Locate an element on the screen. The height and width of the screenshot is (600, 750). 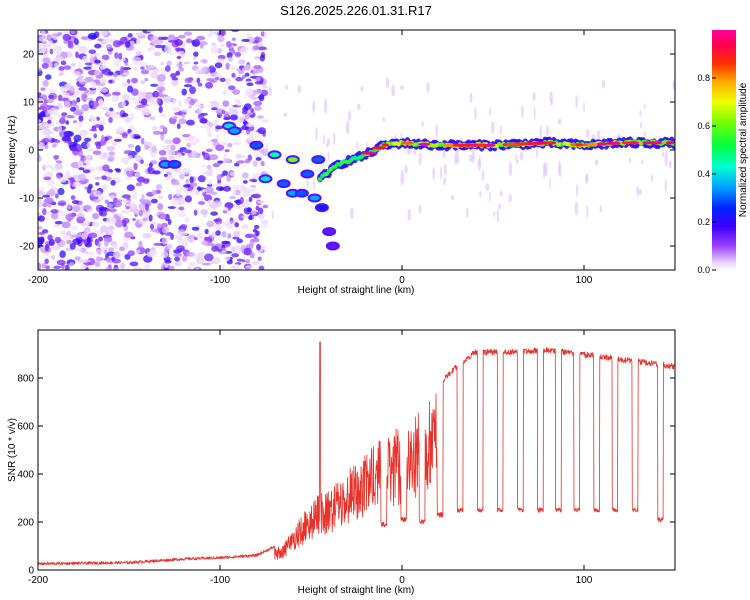
x-tick-label: 0 is located at coordinates (402, 280).